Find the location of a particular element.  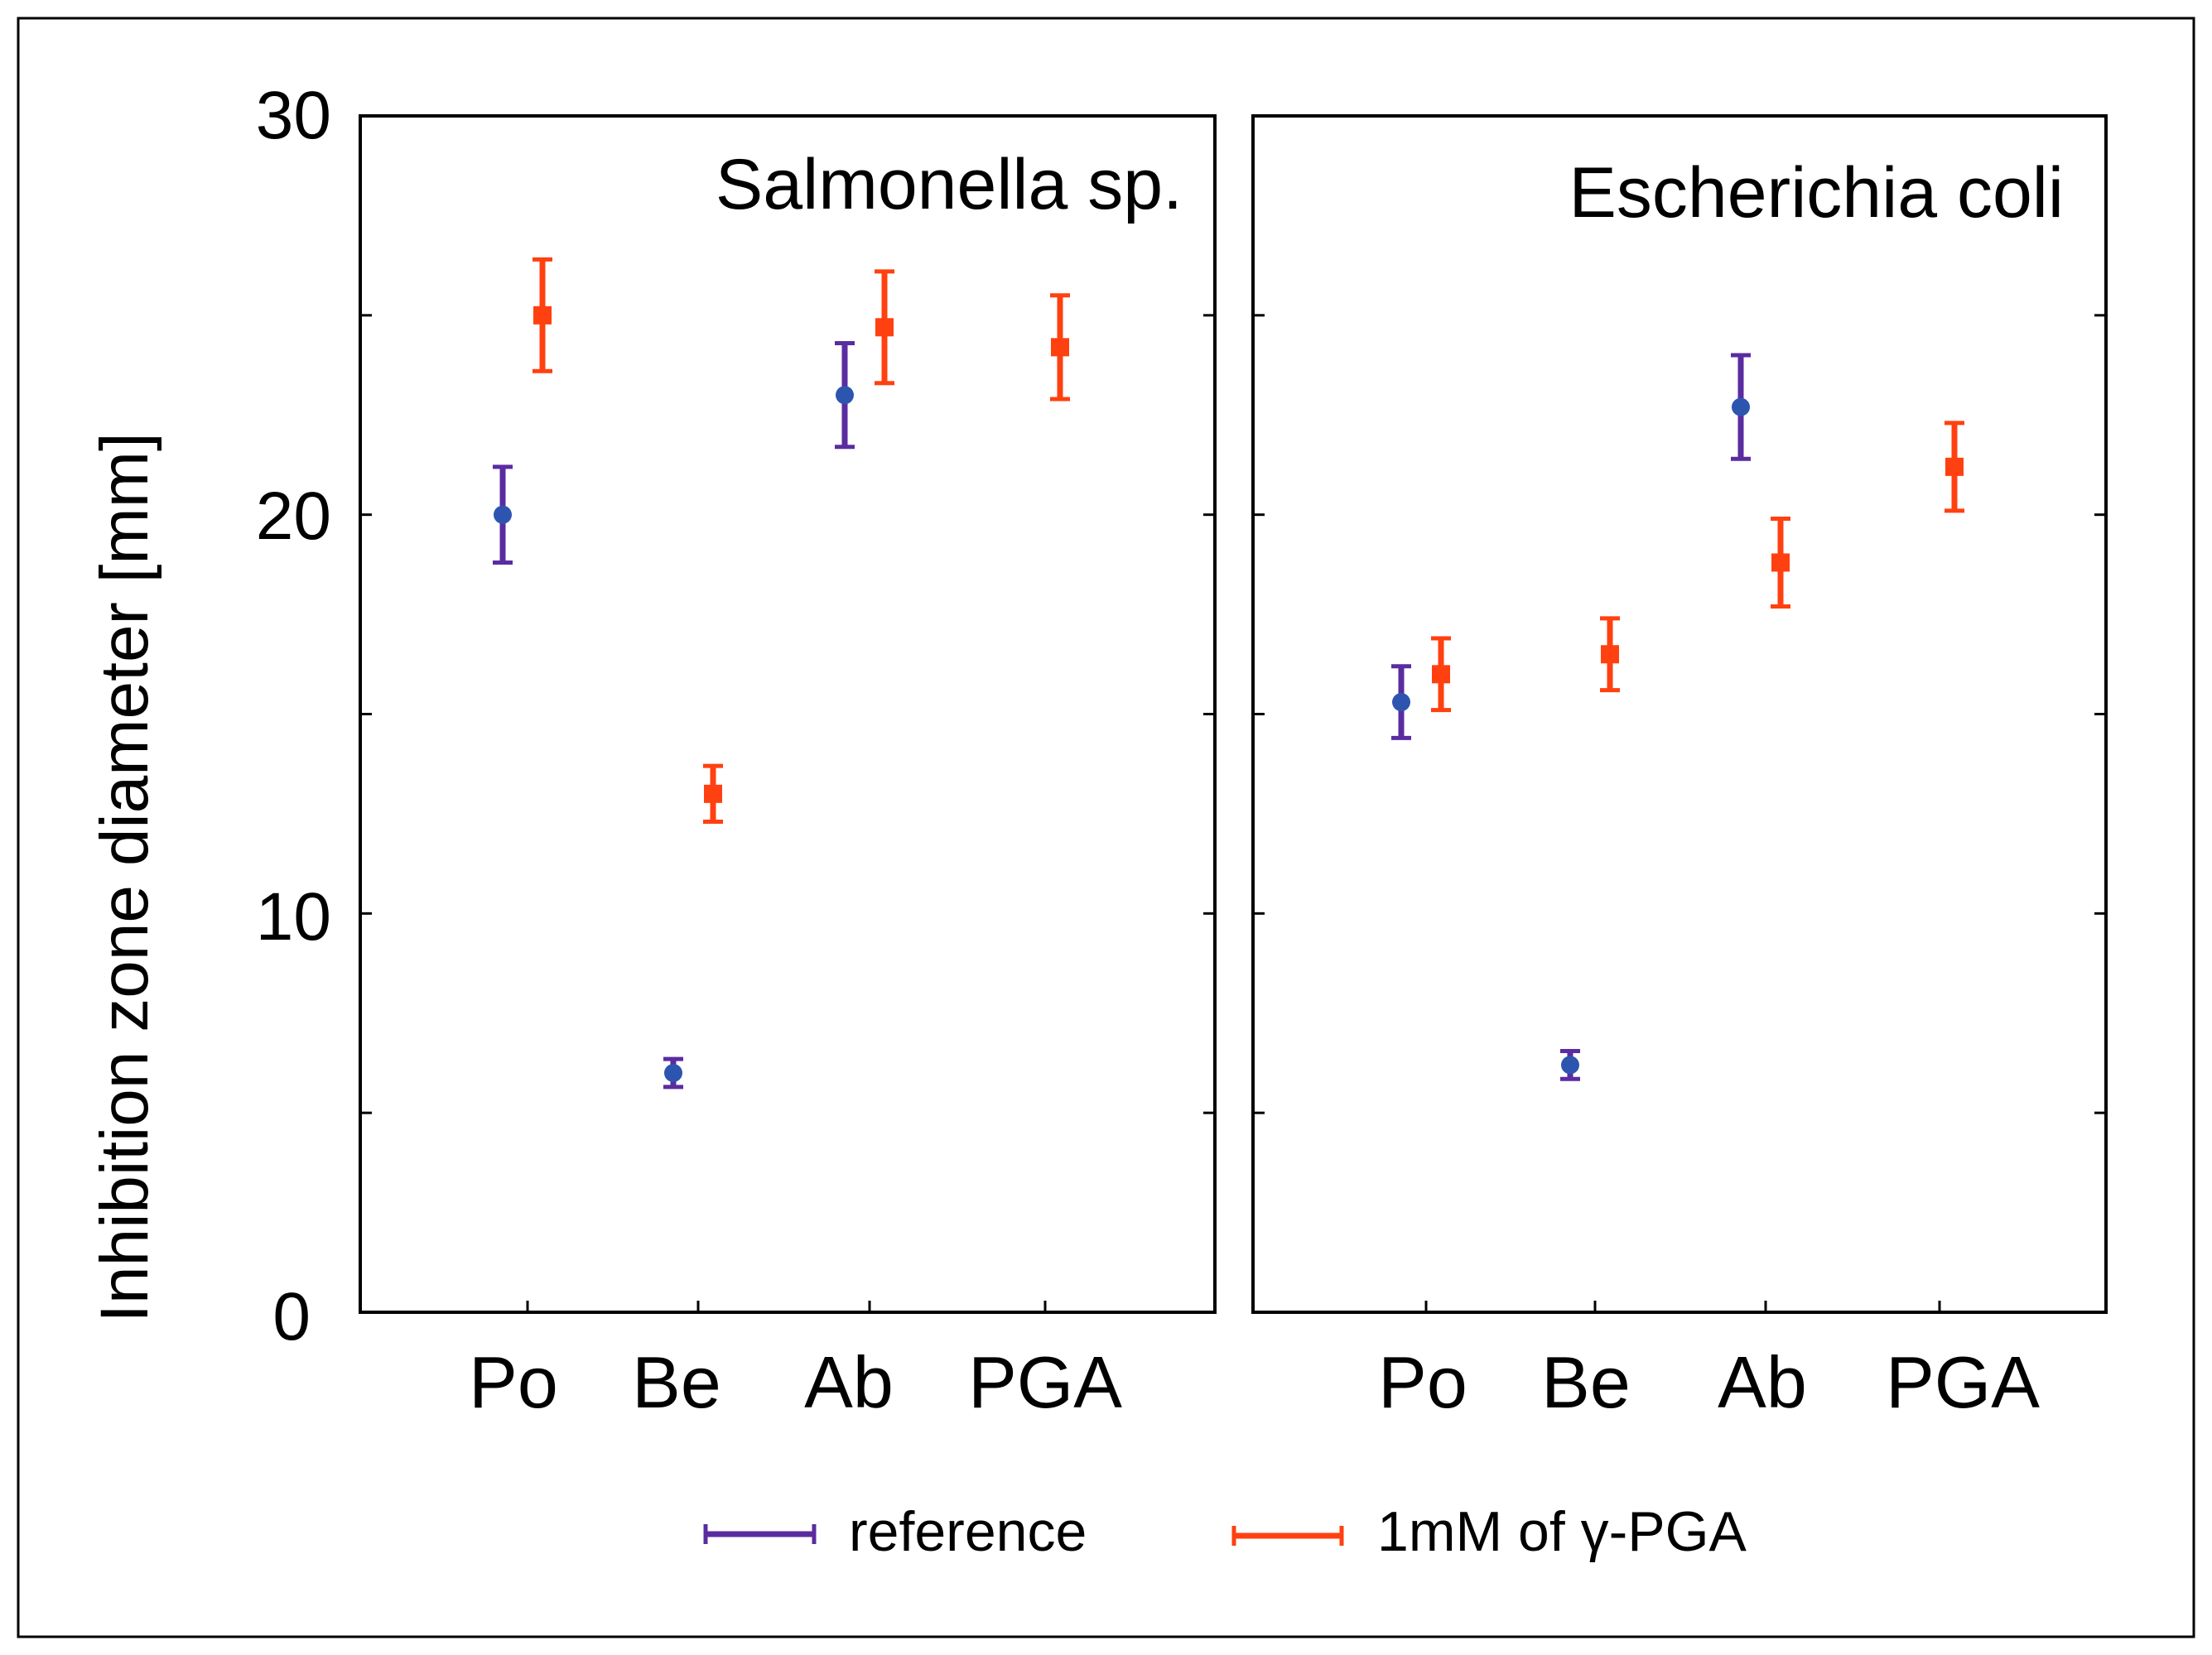

legend-label-reference: reference is located at coordinates (968, 1532).